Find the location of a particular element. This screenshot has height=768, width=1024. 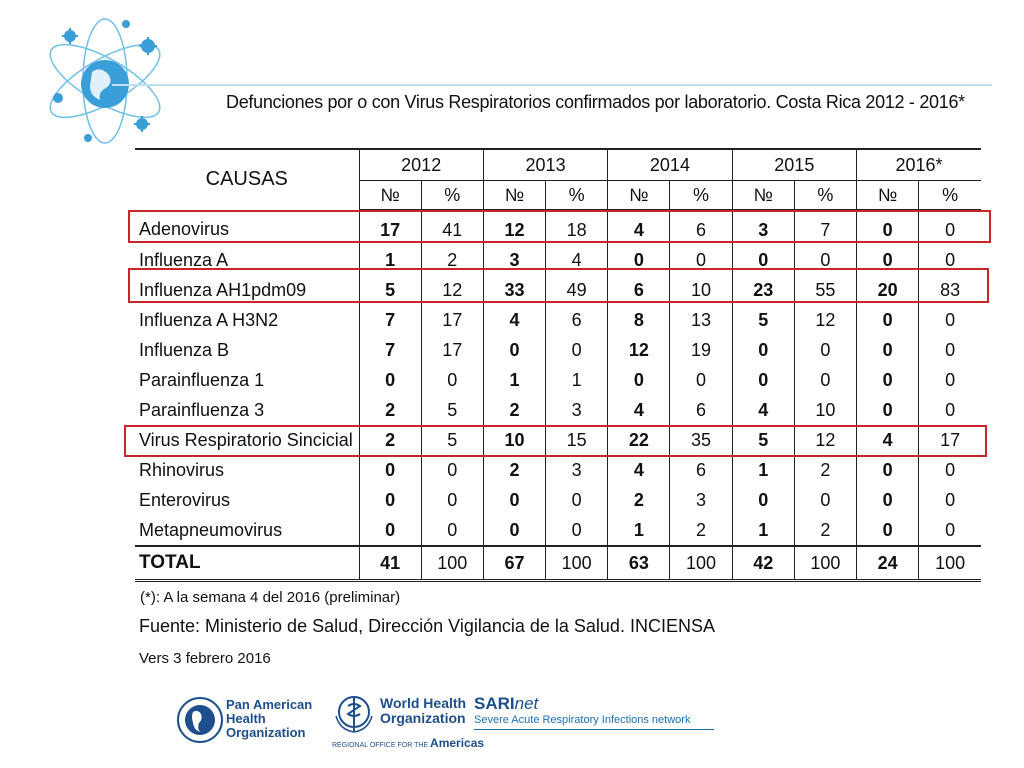

table-row: Influenza A H3N2 7 17 4 6 8 13 5 12 0 0 is located at coordinates (558, 320).